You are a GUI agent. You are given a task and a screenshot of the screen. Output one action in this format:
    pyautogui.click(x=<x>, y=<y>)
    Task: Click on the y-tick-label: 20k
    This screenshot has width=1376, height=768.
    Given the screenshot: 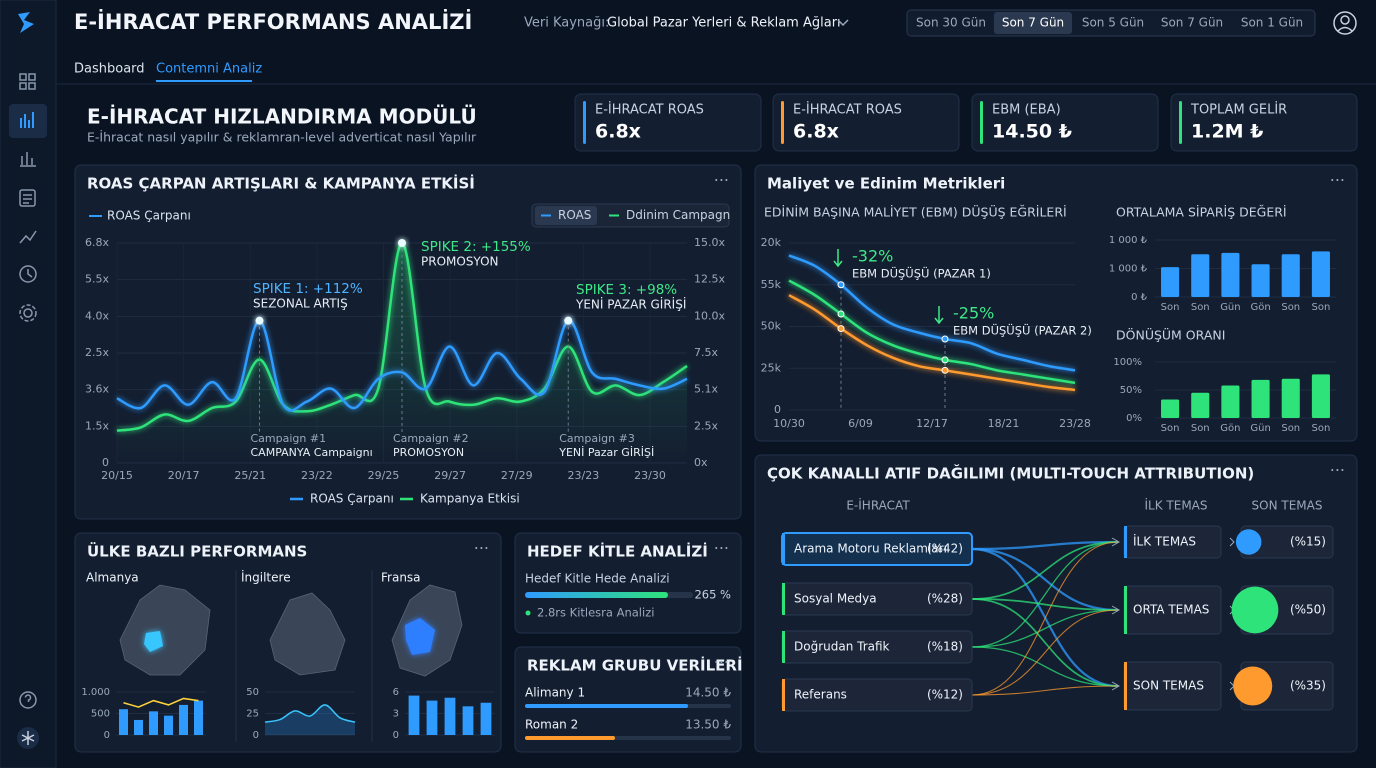 What is the action you would take?
    pyautogui.click(x=771, y=242)
    